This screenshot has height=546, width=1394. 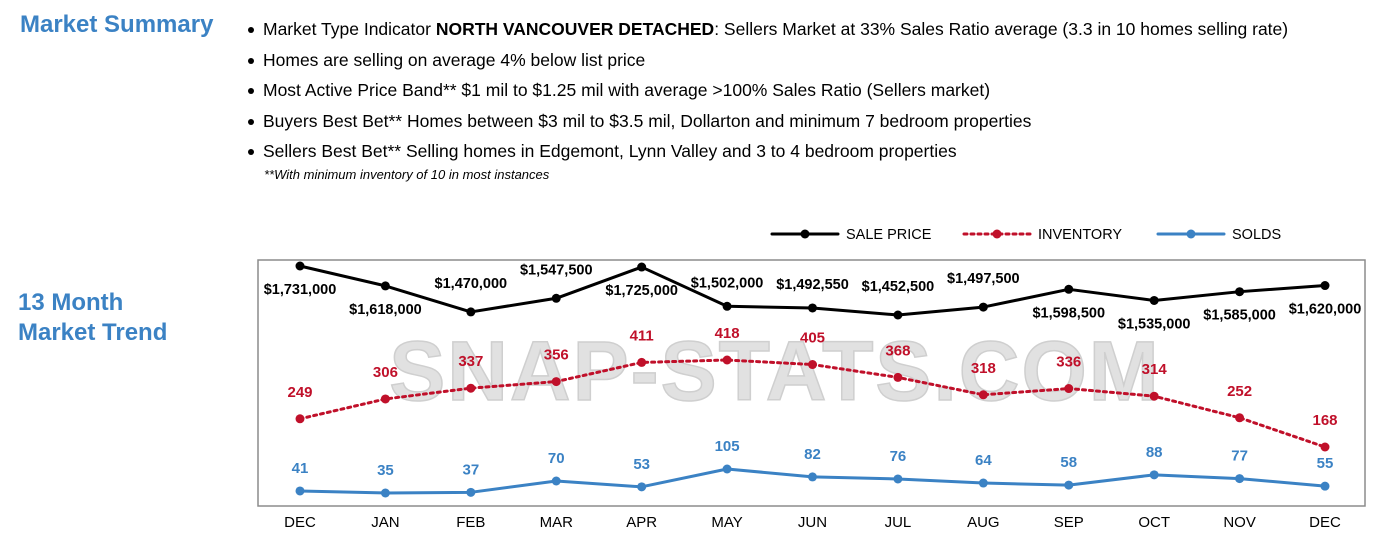 What do you see at coordinates (556, 270) in the screenshot?
I see `data-label: $1,547,500` at bounding box center [556, 270].